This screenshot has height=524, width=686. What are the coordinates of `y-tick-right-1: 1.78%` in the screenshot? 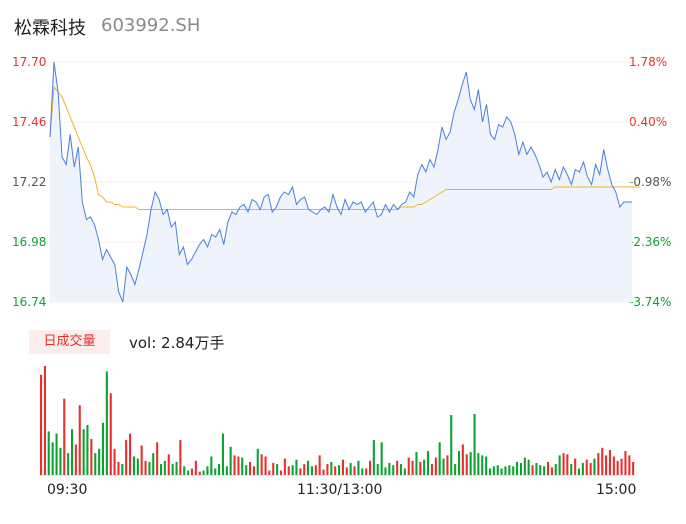 It's located at (648, 62).